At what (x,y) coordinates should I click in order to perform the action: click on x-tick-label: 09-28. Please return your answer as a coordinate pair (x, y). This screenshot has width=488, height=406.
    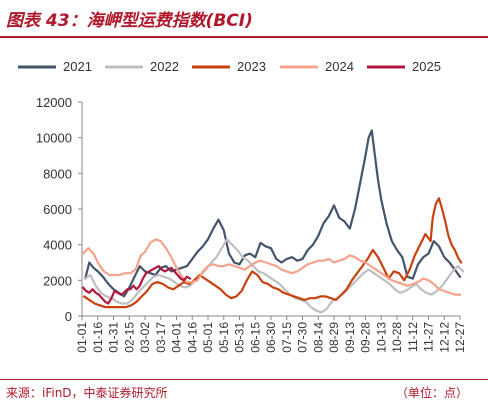
    Looking at the image, I should click on (366, 337).